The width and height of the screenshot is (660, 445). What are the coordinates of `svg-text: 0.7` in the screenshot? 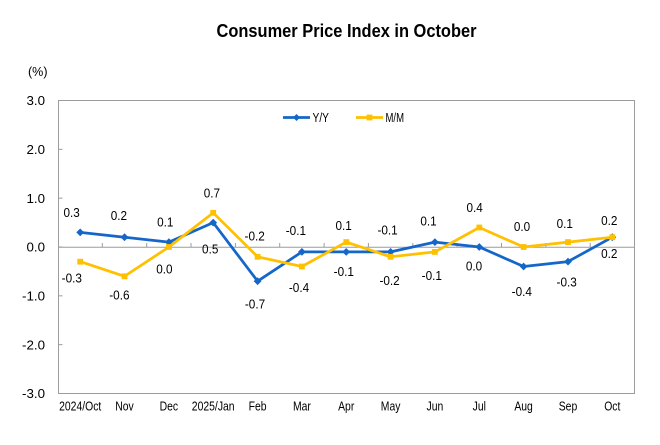 It's located at (212, 192).